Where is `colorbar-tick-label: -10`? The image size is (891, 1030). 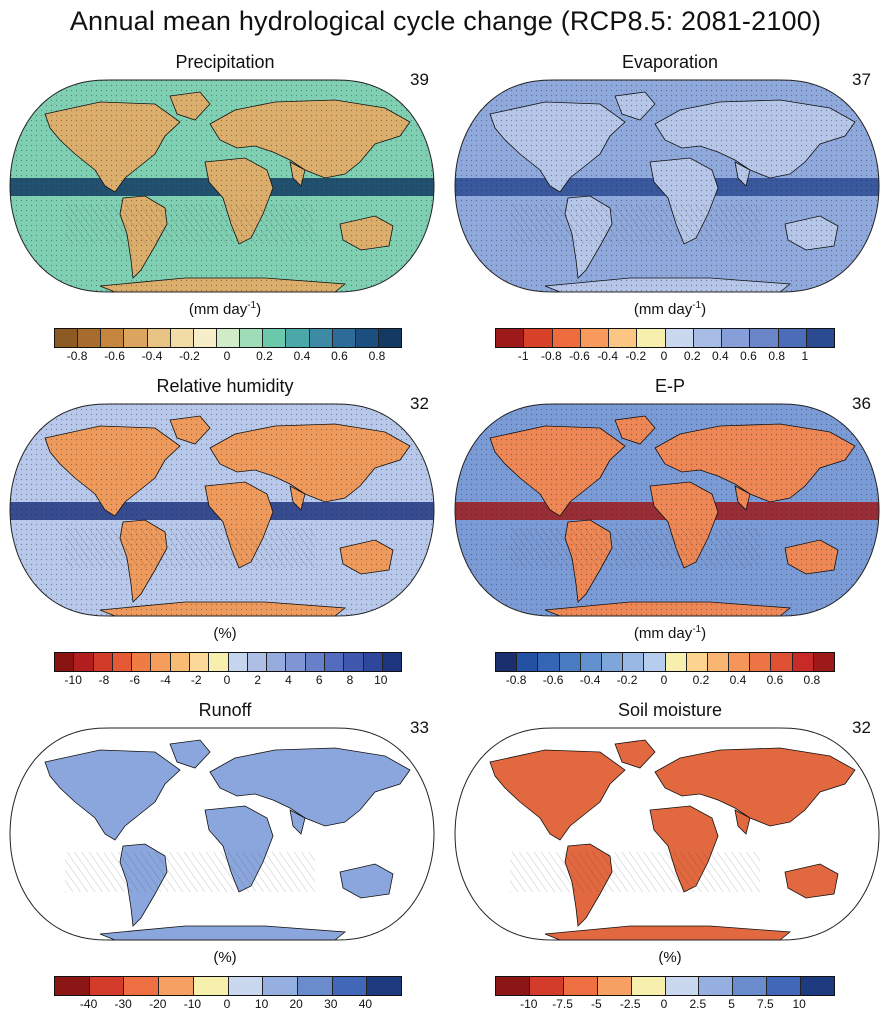 colorbar-tick-label: -10 is located at coordinates (73, 680).